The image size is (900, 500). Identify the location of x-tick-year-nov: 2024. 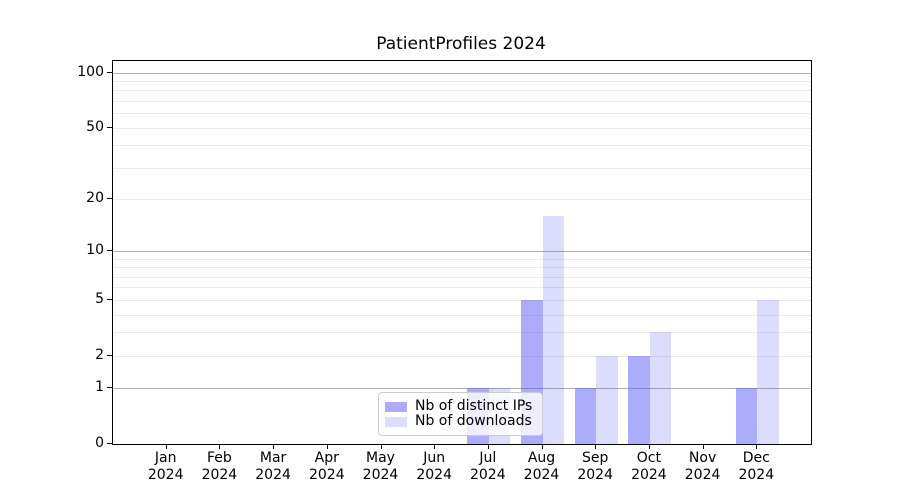
(702, 475).